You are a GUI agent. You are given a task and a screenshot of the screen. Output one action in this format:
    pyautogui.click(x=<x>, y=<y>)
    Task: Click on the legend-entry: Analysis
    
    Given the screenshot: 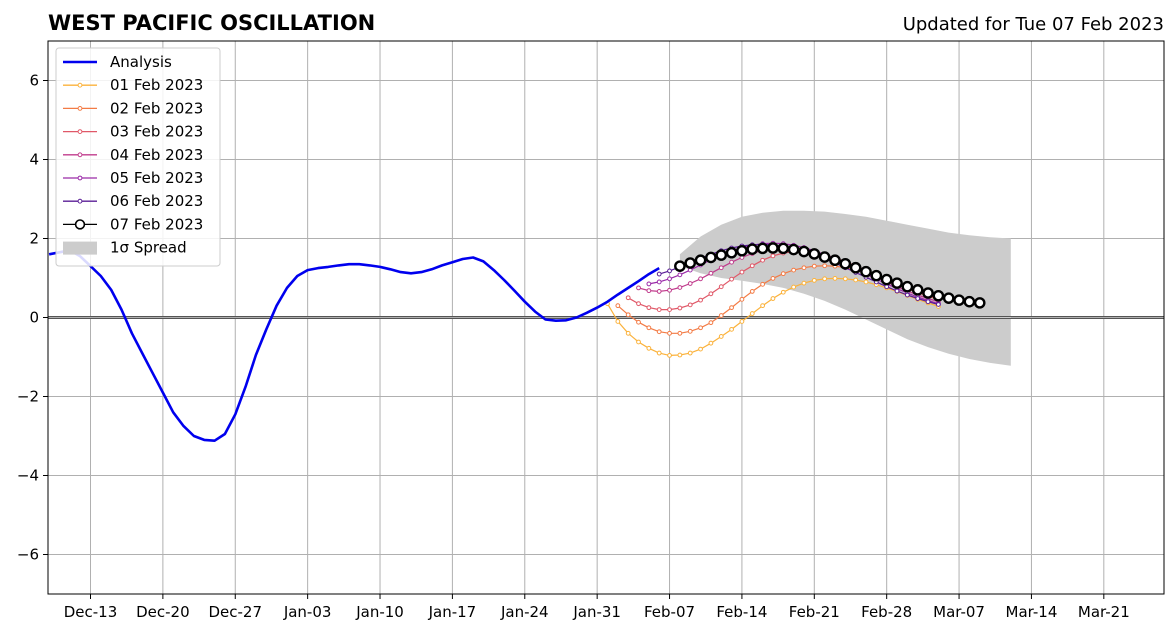 What is the action you would take?
    pyautogui.click(x=117, y=62)
    